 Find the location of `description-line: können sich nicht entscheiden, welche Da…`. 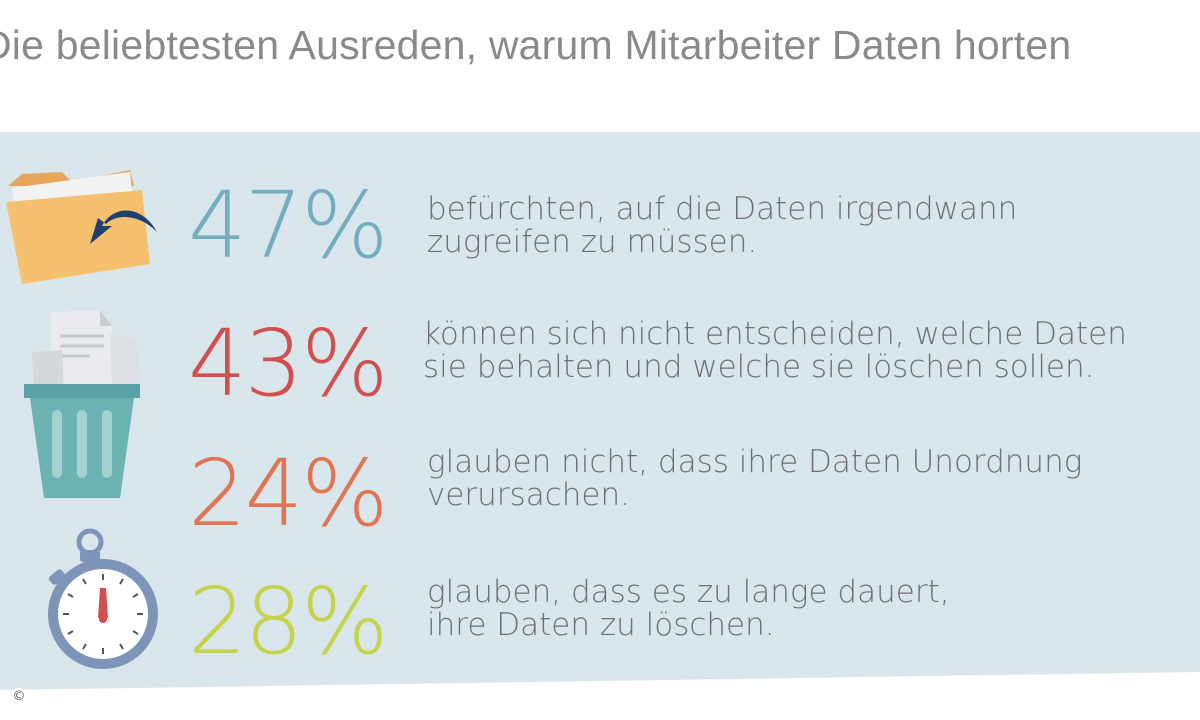

description-line: können sich nicht entscheiden, welche Da… is located at coordinates (775, 334).